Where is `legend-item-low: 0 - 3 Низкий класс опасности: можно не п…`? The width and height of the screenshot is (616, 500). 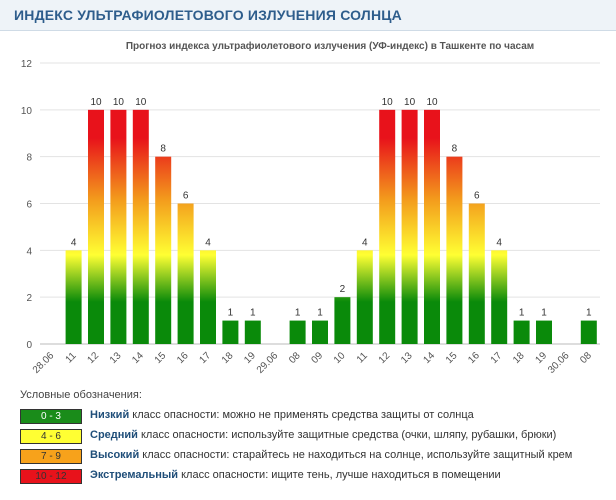
legend-item-low: 0 - 3 Низкий класс опасности: можно не п… is located at coordinates (315, 417).